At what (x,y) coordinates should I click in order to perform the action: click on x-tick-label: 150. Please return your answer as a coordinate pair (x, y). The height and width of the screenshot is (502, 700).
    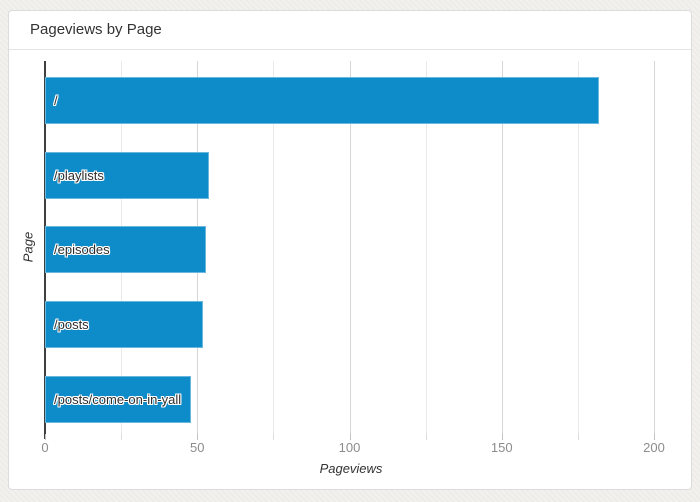
    Looking at the image, I should click on (501, 447).